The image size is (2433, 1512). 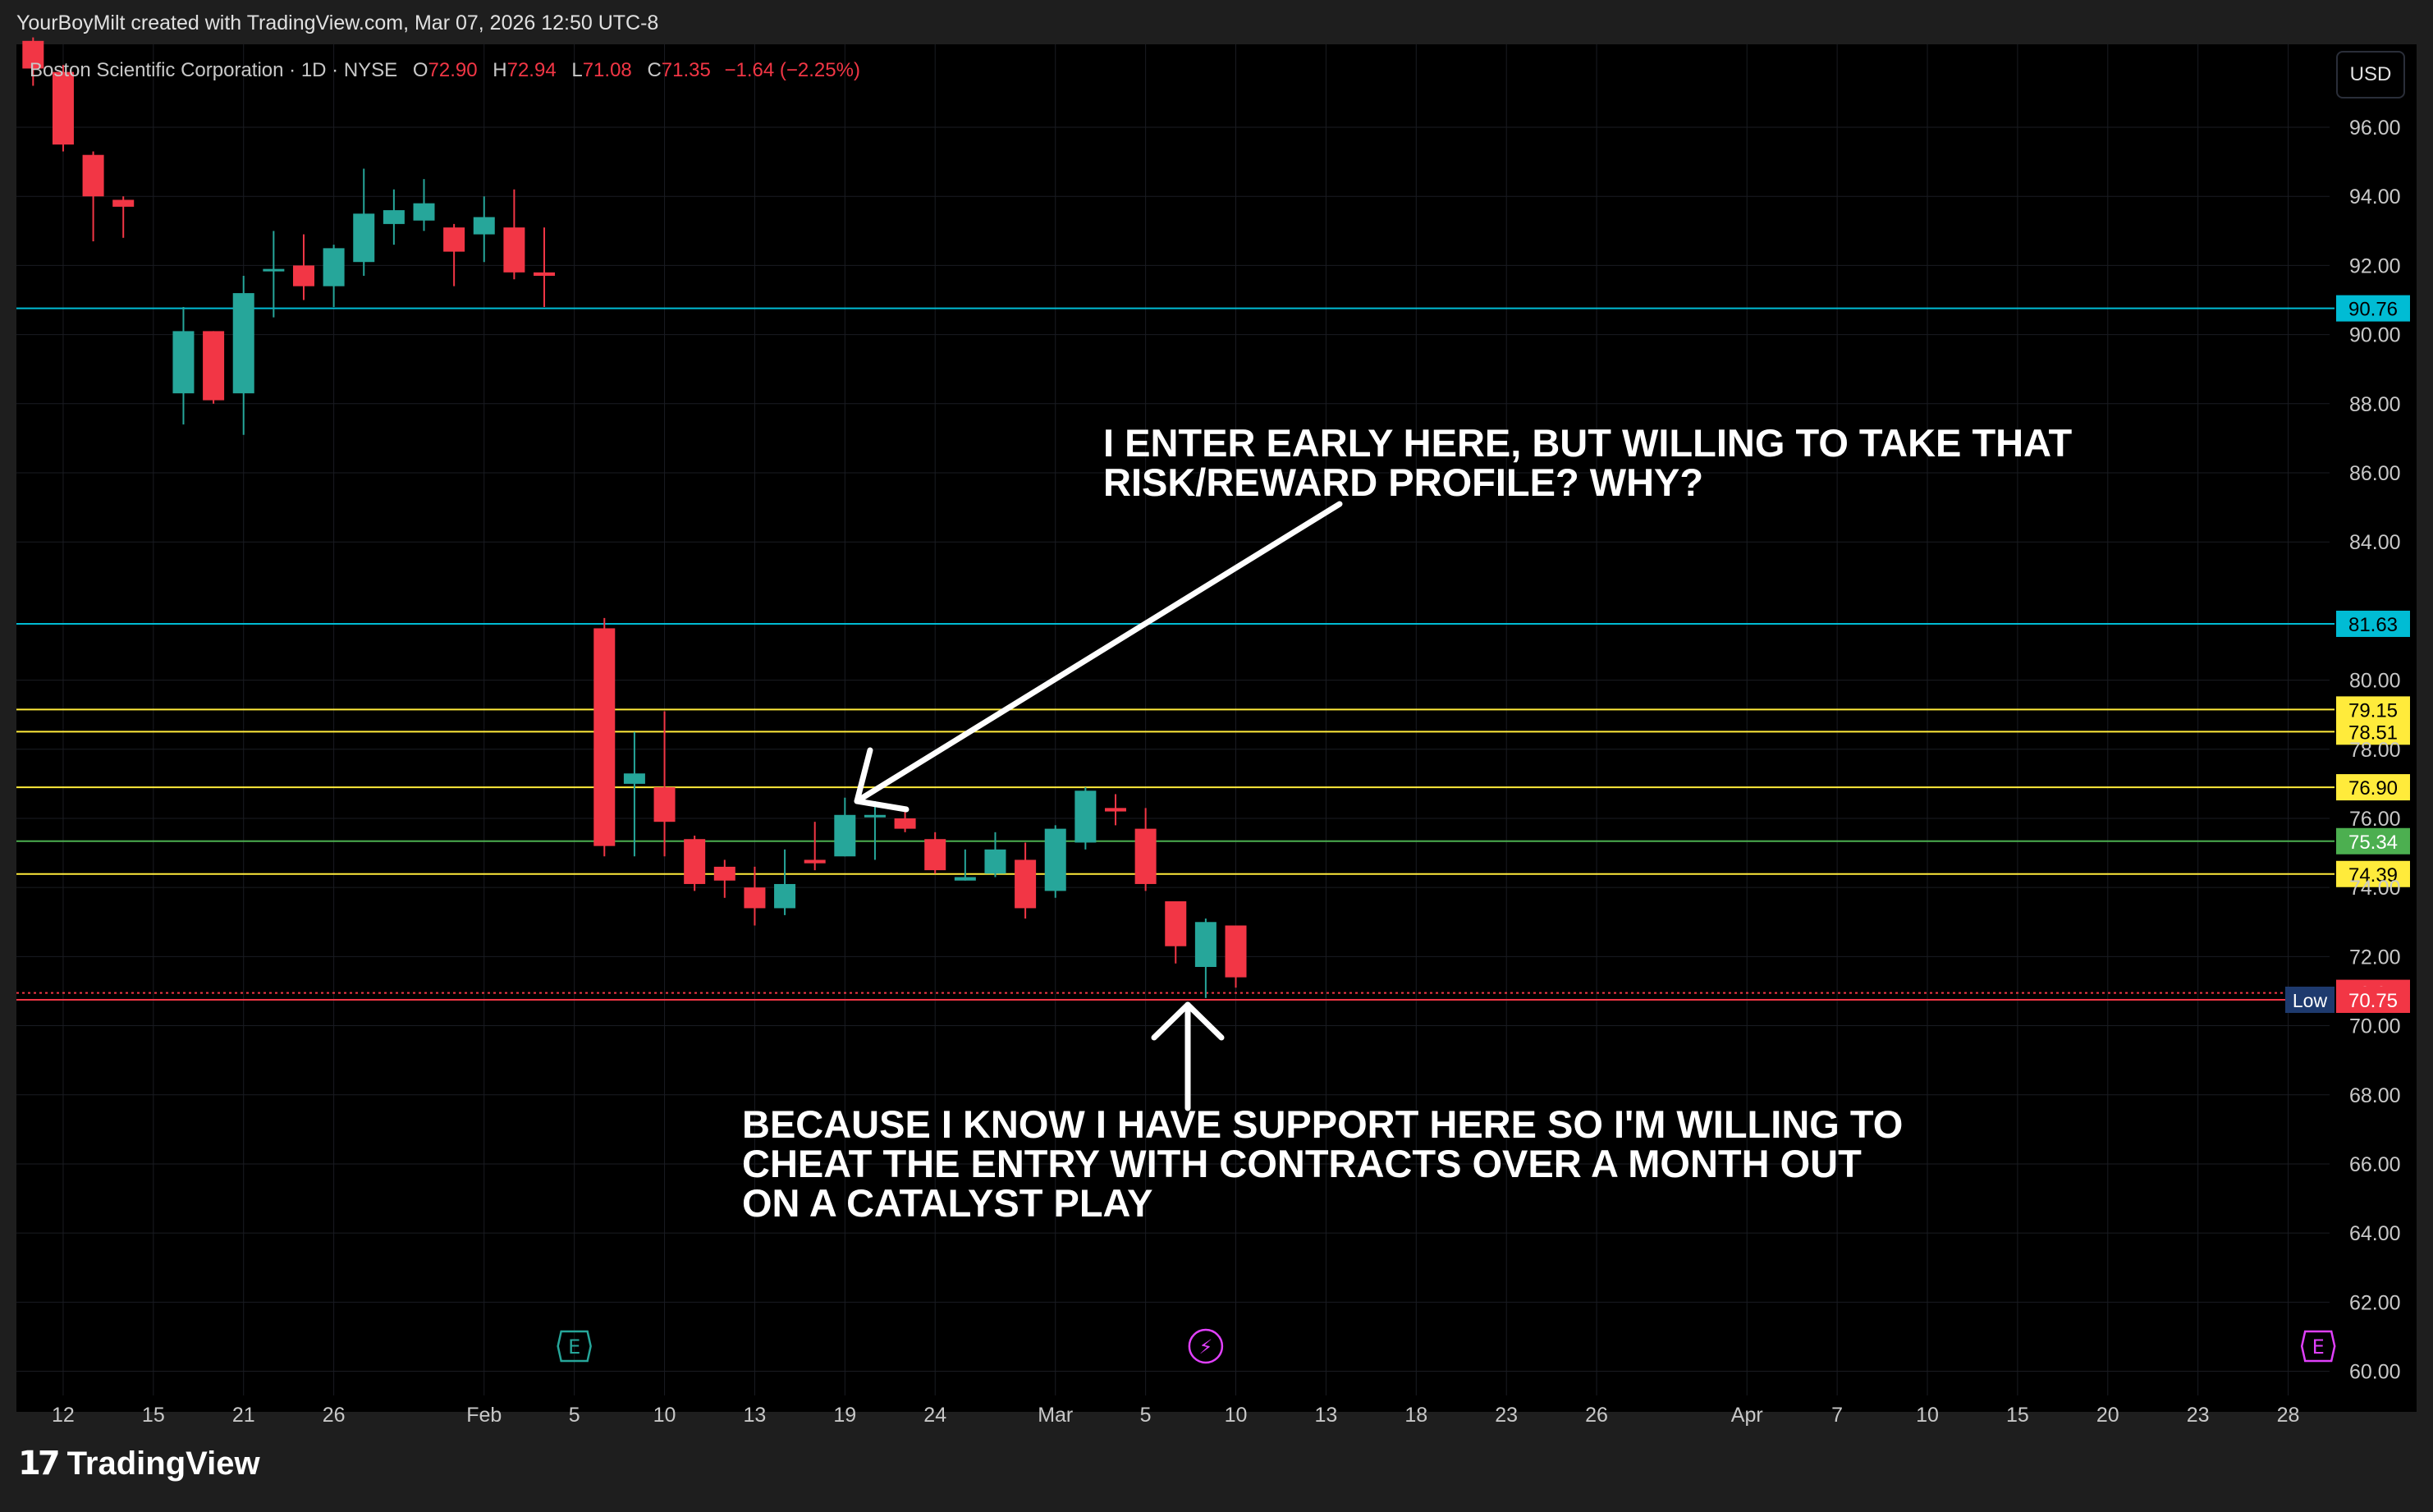 I want to click on support-arrow-head, so click(x=1188, y=1021).